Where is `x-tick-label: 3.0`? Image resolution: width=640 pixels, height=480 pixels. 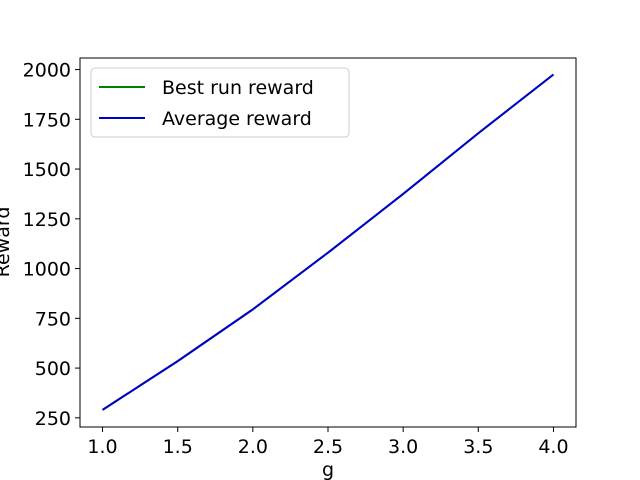
x-tick-label: 3.0 is located at coordinates (403, 447).